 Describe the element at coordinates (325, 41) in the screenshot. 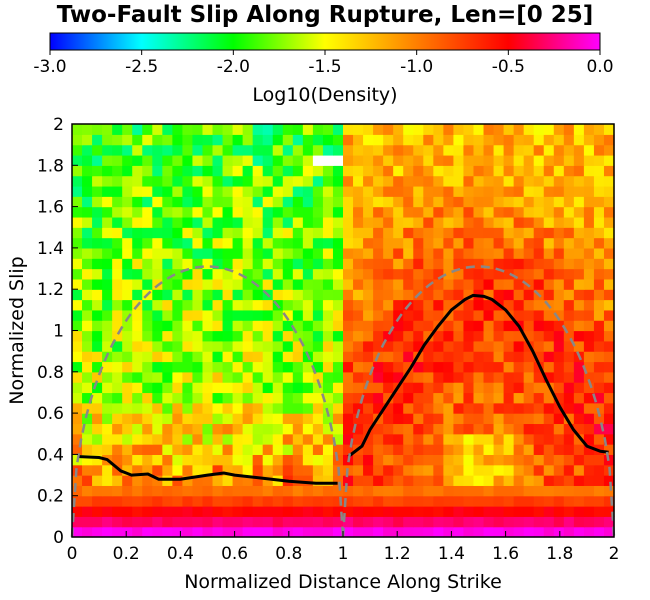

I see `colorbar-bar` at that location.